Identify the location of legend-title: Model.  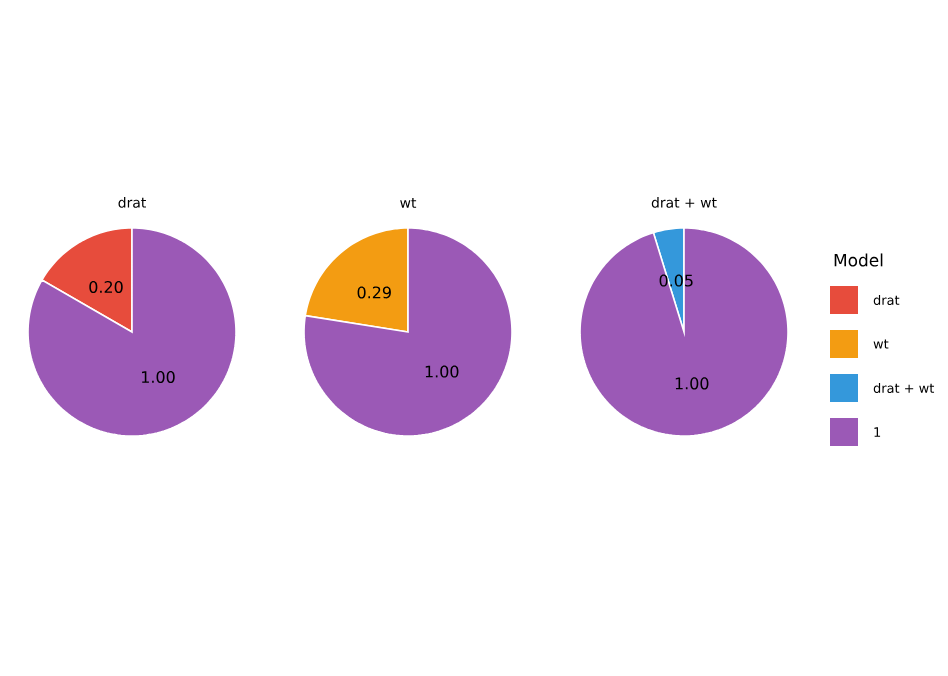
(858, 260).